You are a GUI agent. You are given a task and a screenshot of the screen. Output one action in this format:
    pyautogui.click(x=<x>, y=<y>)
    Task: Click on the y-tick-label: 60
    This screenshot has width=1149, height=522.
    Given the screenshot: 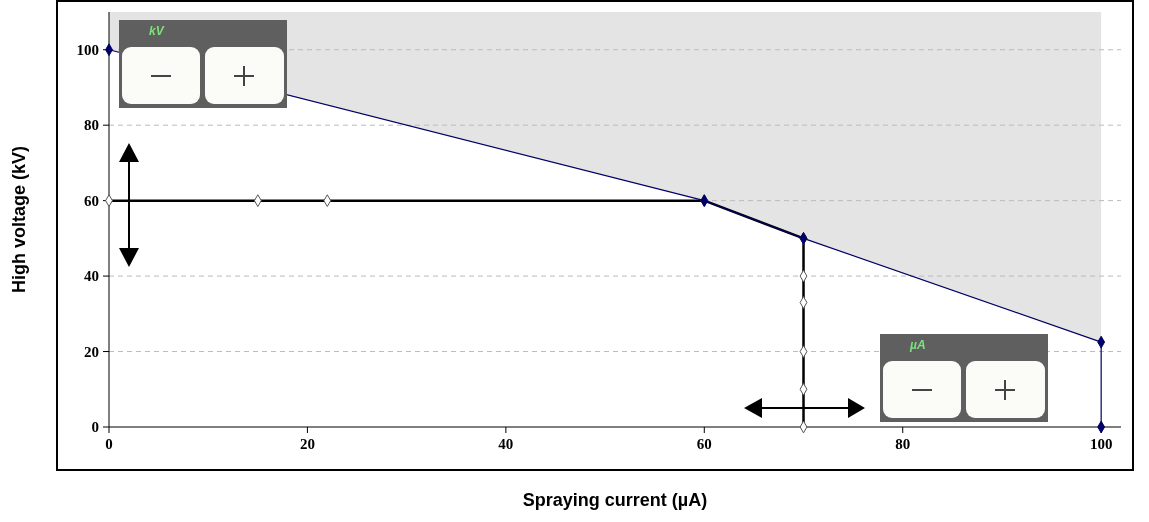 What is the action you would take?
    pyautogui.click(x=91, y=200)
    